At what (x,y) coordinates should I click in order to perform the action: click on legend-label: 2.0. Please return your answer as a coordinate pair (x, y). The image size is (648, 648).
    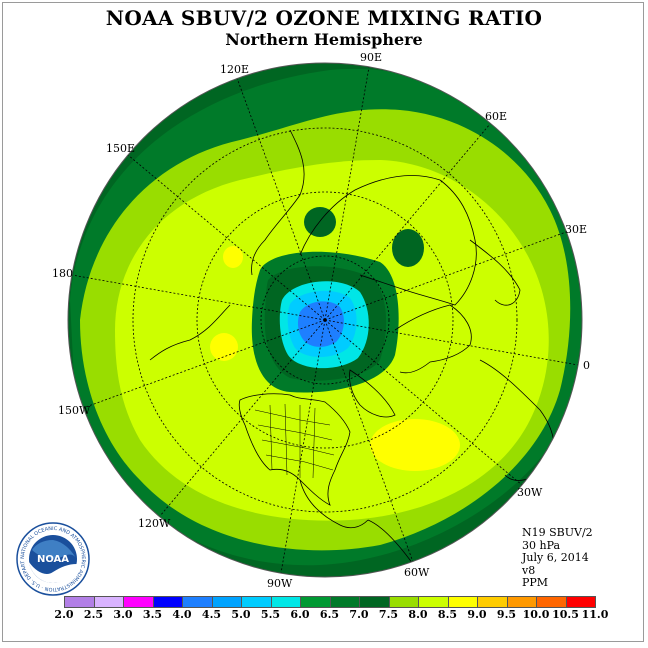
    Looking at the image, I should click on (64, 614).